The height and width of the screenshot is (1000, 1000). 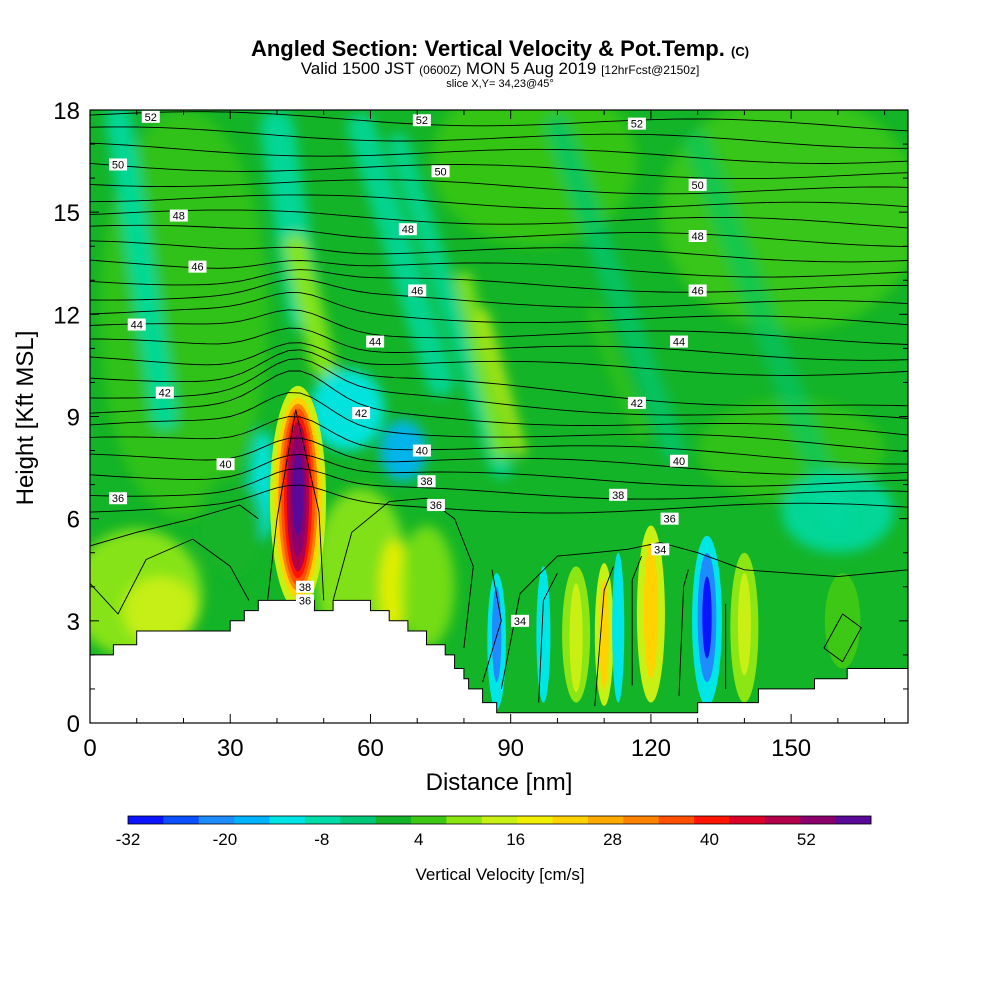 What do you see at coordinates (499, 782) in the screenshot?
I see `x-axis-label: Distance [nm]` at bounding box center [499, 782].